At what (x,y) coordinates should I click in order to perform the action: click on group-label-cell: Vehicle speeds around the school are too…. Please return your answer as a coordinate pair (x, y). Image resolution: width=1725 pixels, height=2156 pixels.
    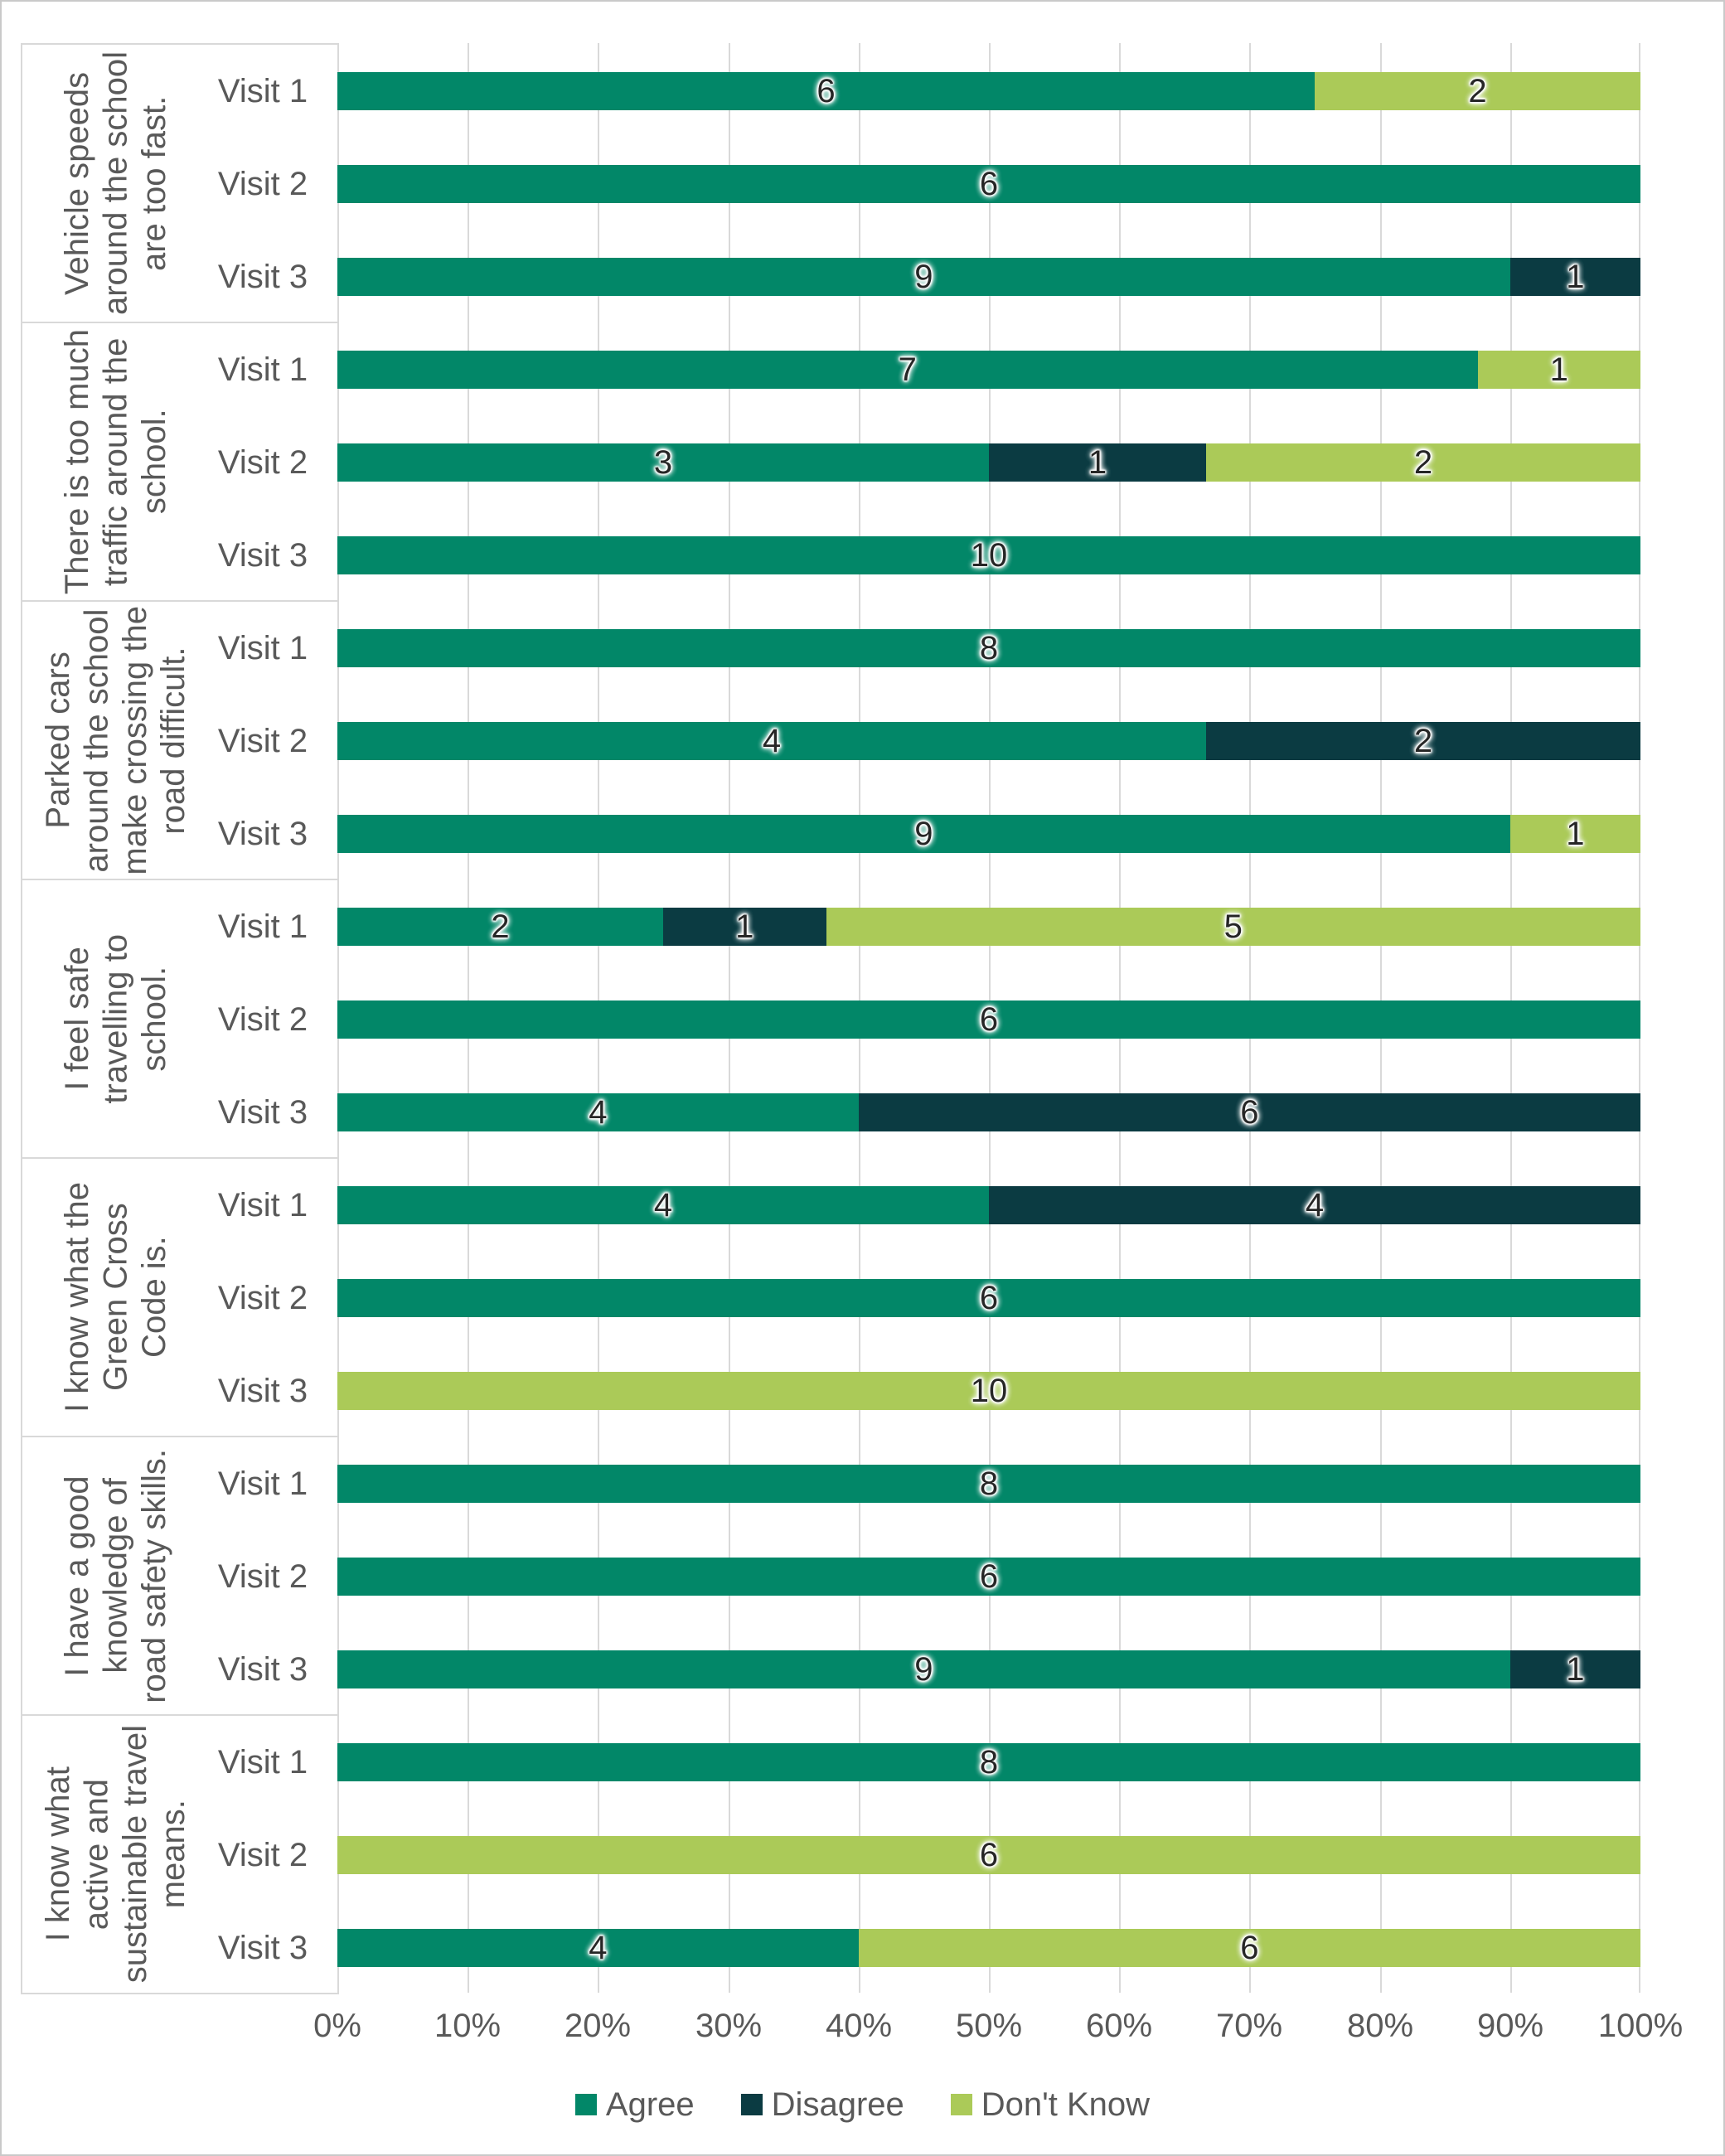
    Looking at the image, I should click on (116, 183).